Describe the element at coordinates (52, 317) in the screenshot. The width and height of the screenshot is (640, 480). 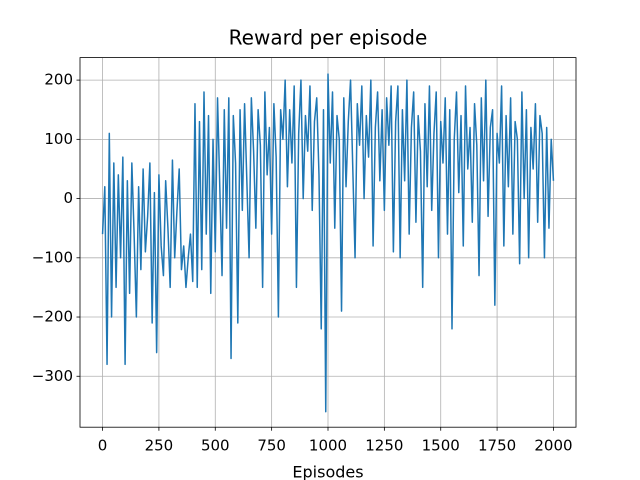
I see `y-tick-label: −200` at that location.